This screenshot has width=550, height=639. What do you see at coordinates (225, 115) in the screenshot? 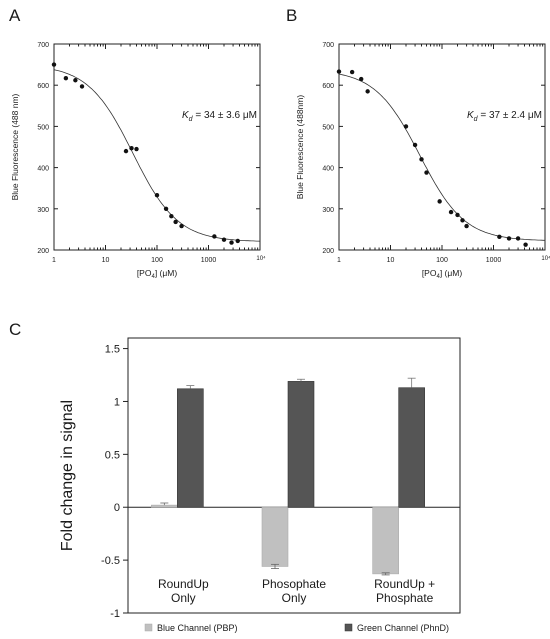
I see `kd-value: = 34 ± 3.6 μM` at bounding box center [225, 115].